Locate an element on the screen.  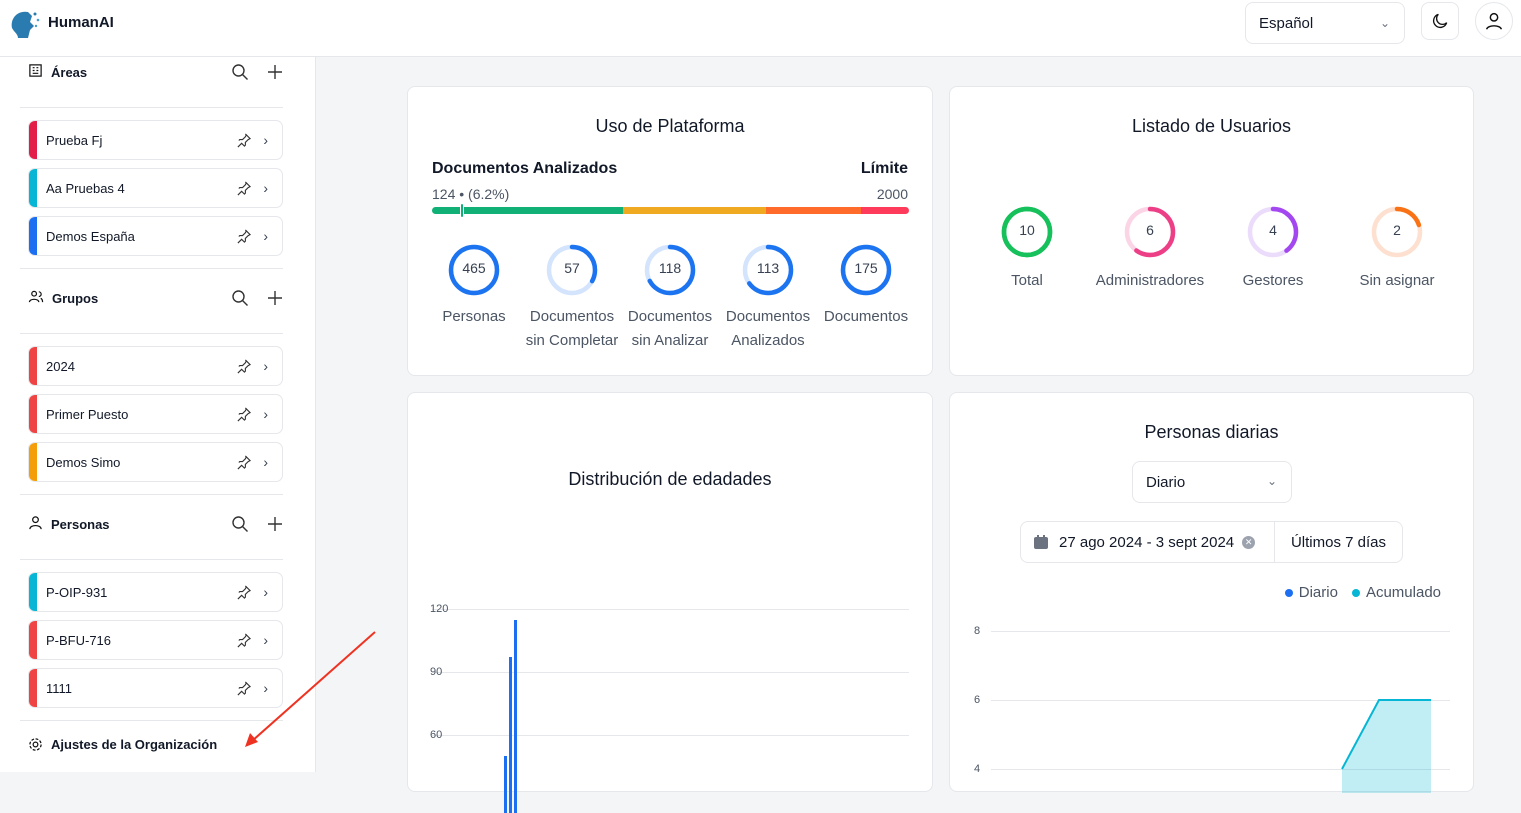
ring-label: Documentos sin Analizar is located at coordinates (670, 329).